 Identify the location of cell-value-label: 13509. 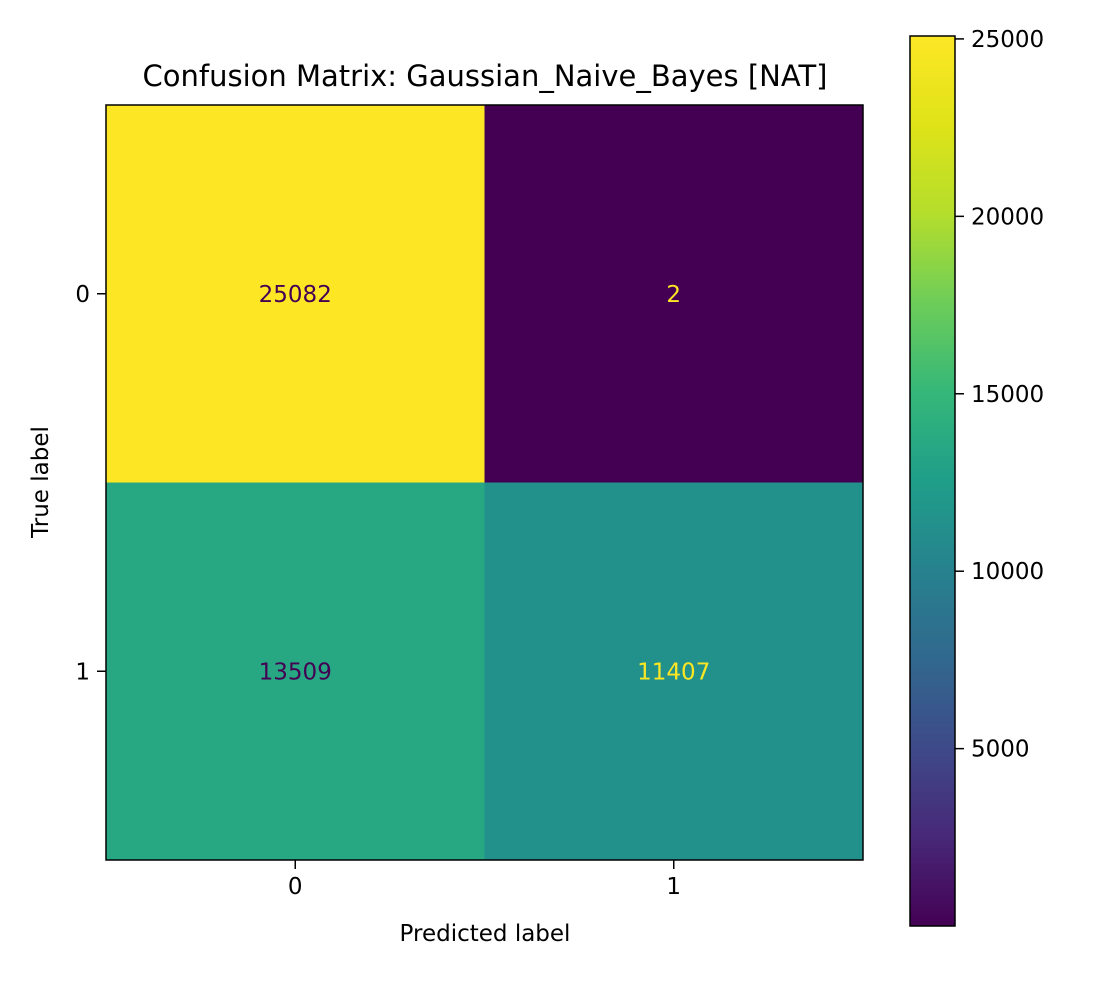
(295, 672).